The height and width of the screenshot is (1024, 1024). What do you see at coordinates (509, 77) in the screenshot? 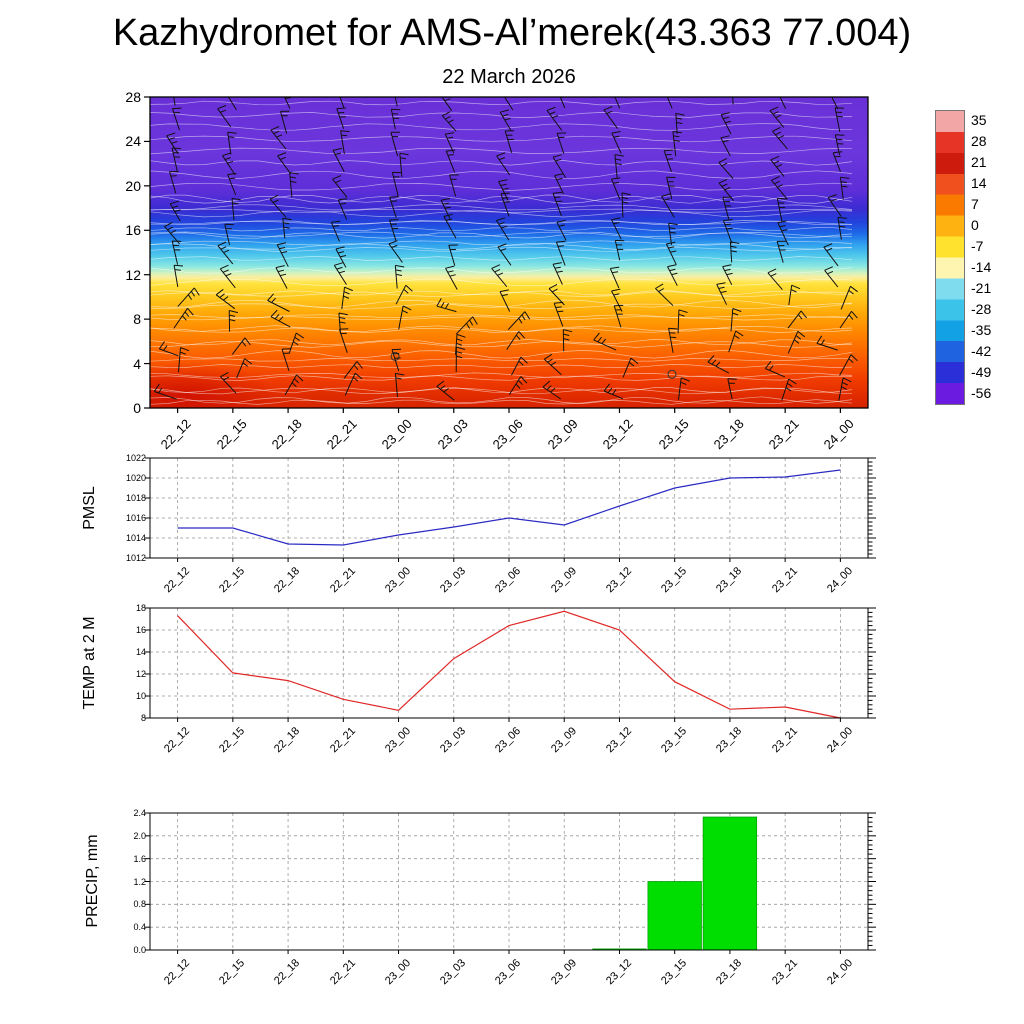
I see `date-subtitle: 22 March 2026` at bounding box center [509, 77].